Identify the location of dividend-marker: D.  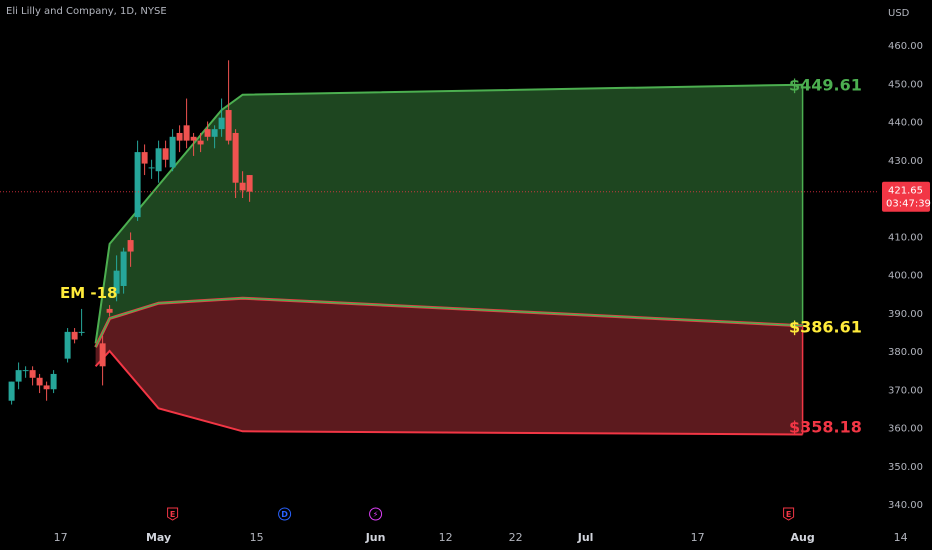
(285, 514).